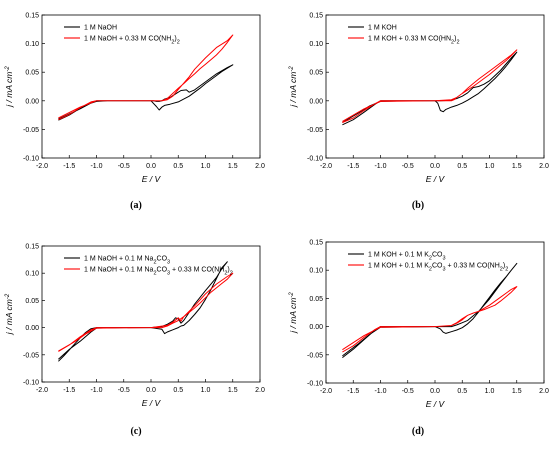 Image resolution: width=550 pixels, height=449 pixels. Describe the element at coordinates (414, 41) in the screenshot. I see `legend-entry: 1 M KOH + 0.33 M CO(HN2)2` at that location.